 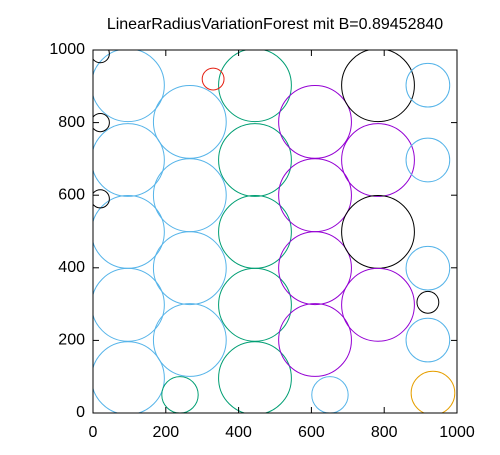 What do you see at coordinates (67, 49) in the screenshot?
I see `y-tick-label: 1000` at bounding box center [67, 49].